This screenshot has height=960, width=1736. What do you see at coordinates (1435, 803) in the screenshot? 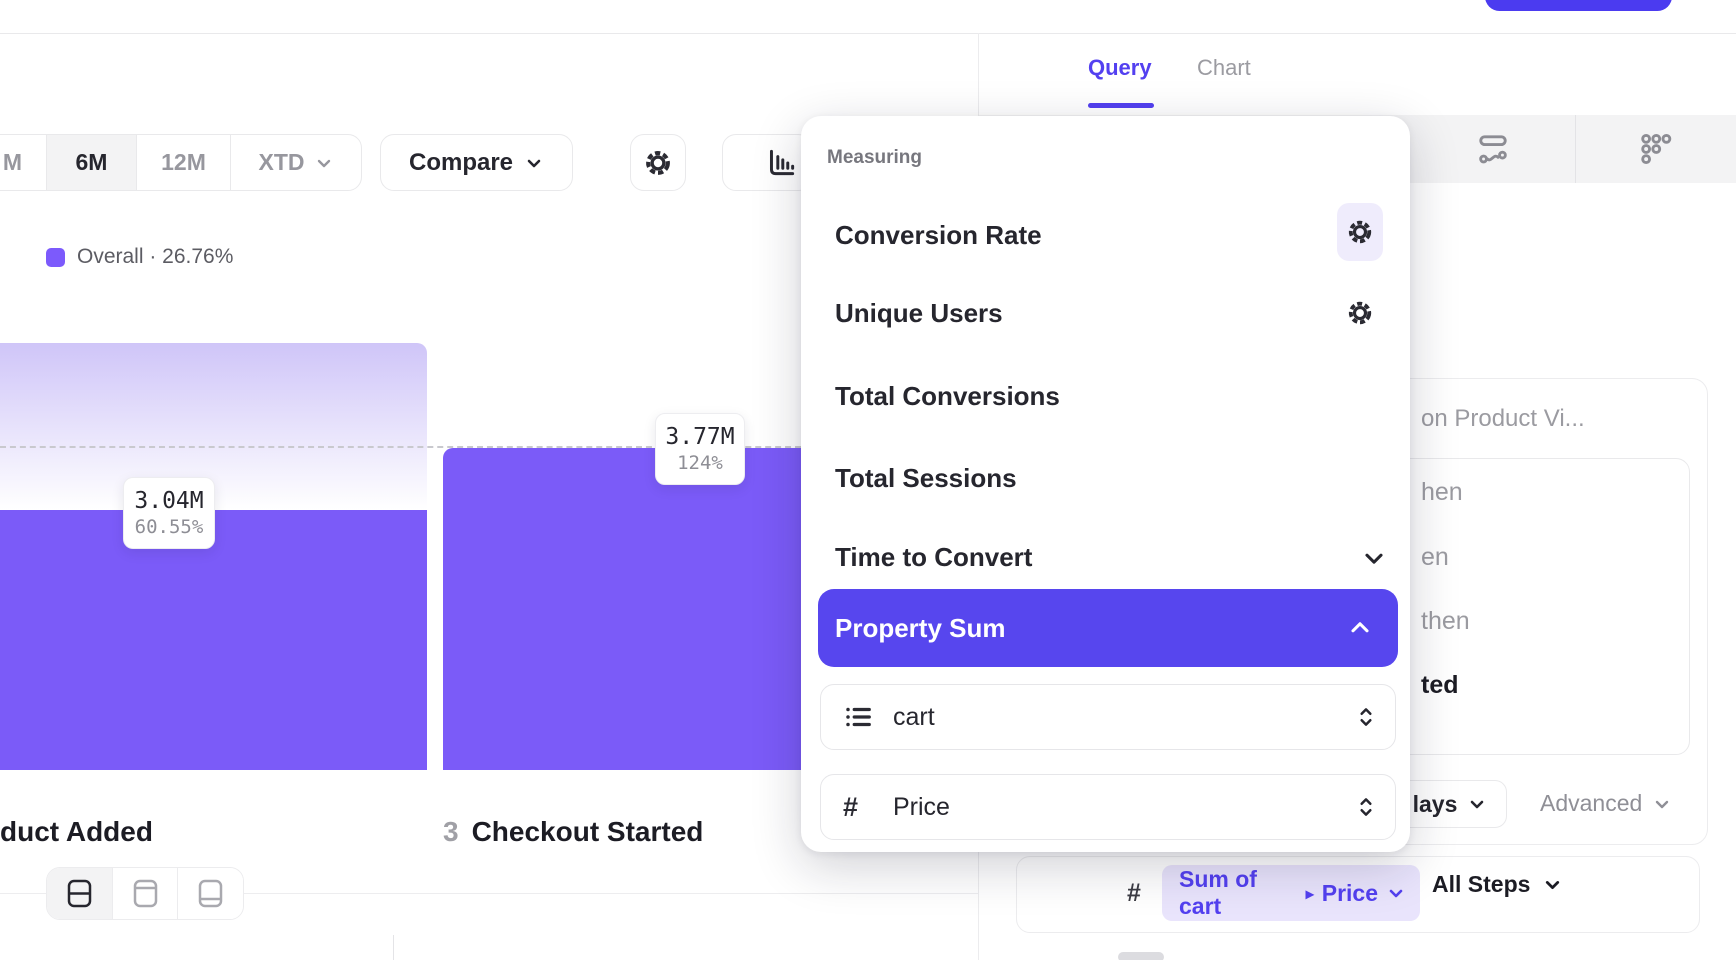
I see `window-label: lays` at bounding box center [1435, 803].